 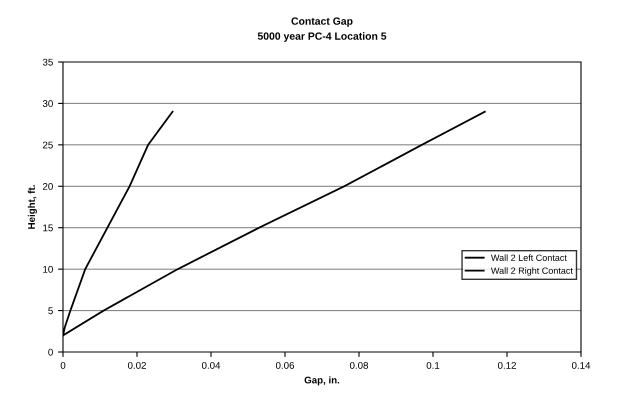 I want to click on y-tick-label: 5, so click(x=50, y=310).